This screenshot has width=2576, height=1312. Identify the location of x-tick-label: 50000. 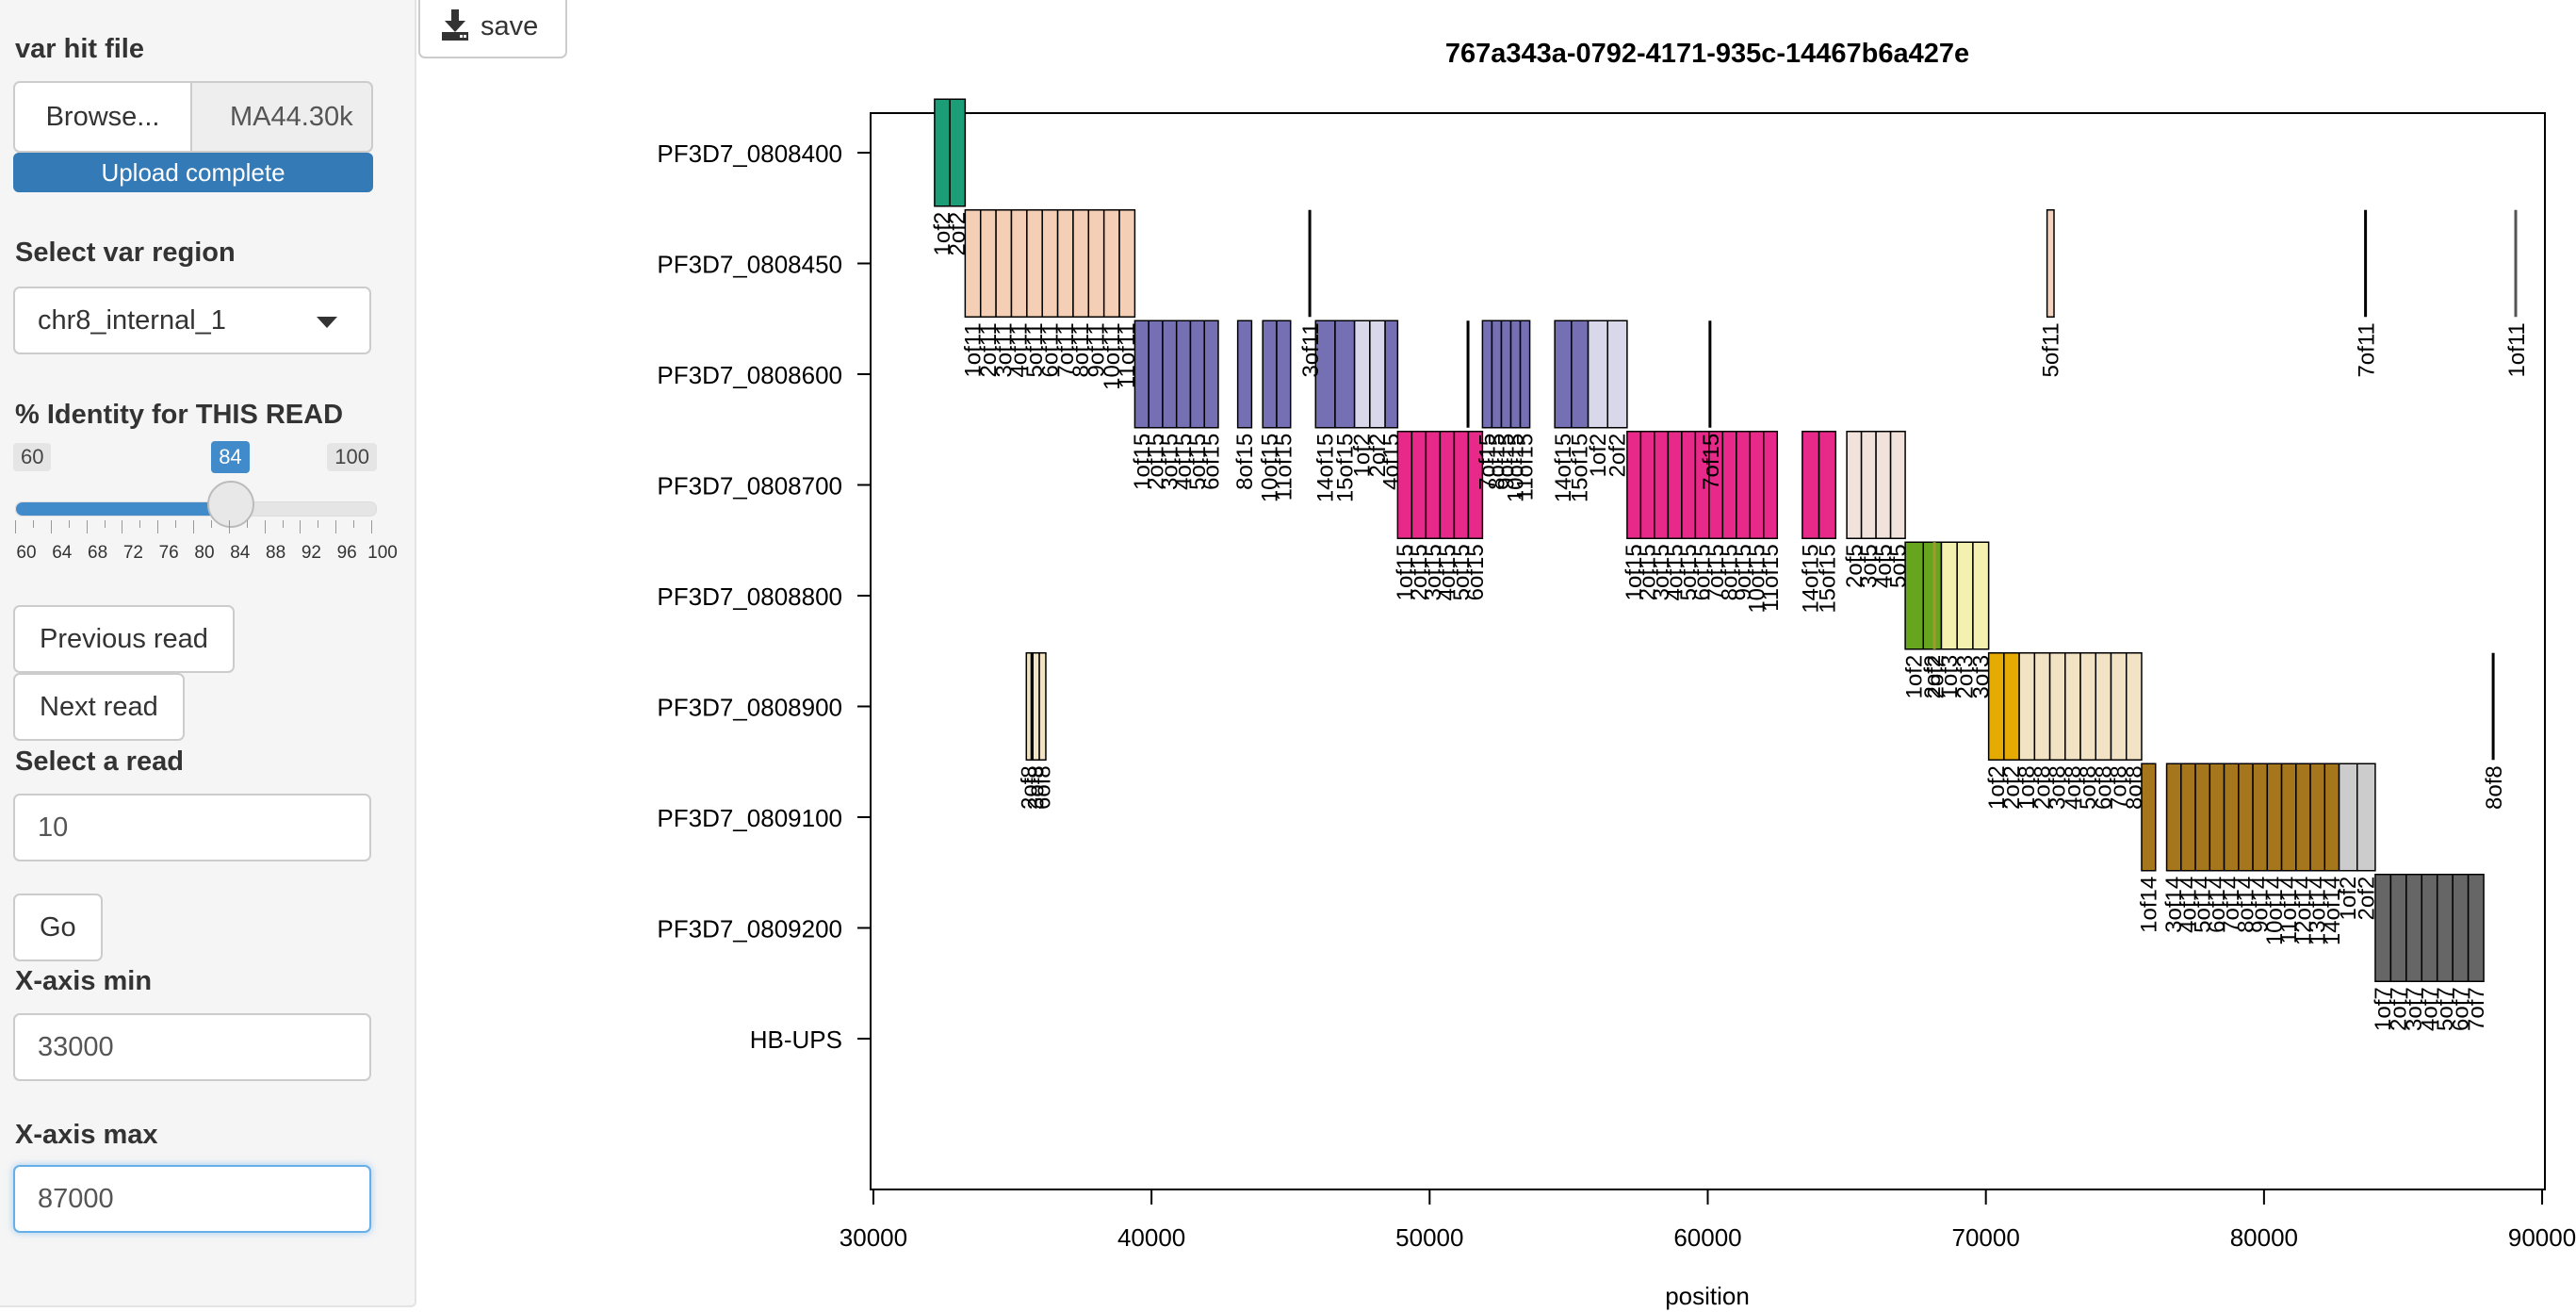
(1429, 1237).